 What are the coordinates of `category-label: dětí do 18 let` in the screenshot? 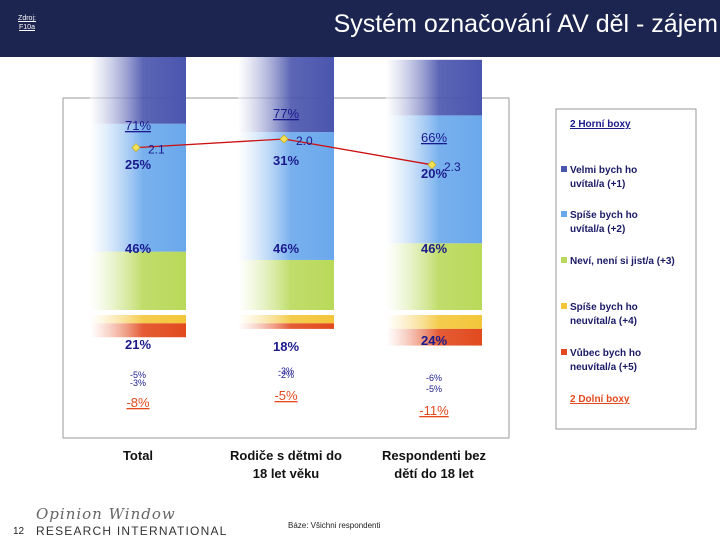 It's located at (434, 473).